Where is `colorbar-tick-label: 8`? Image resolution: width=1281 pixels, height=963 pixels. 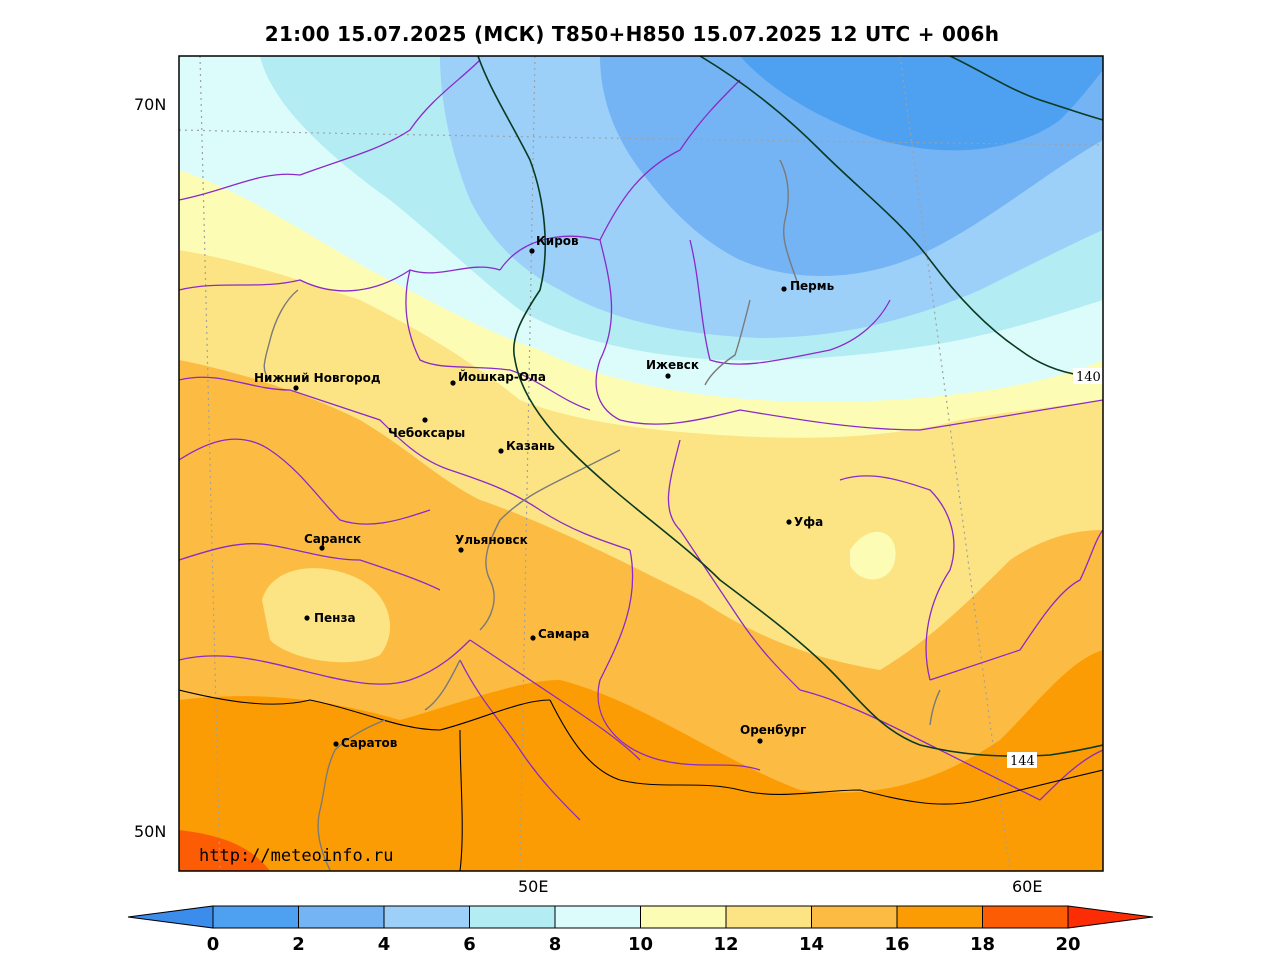 colorbar-tick-label: 8 is located at coordinates (555, 944).